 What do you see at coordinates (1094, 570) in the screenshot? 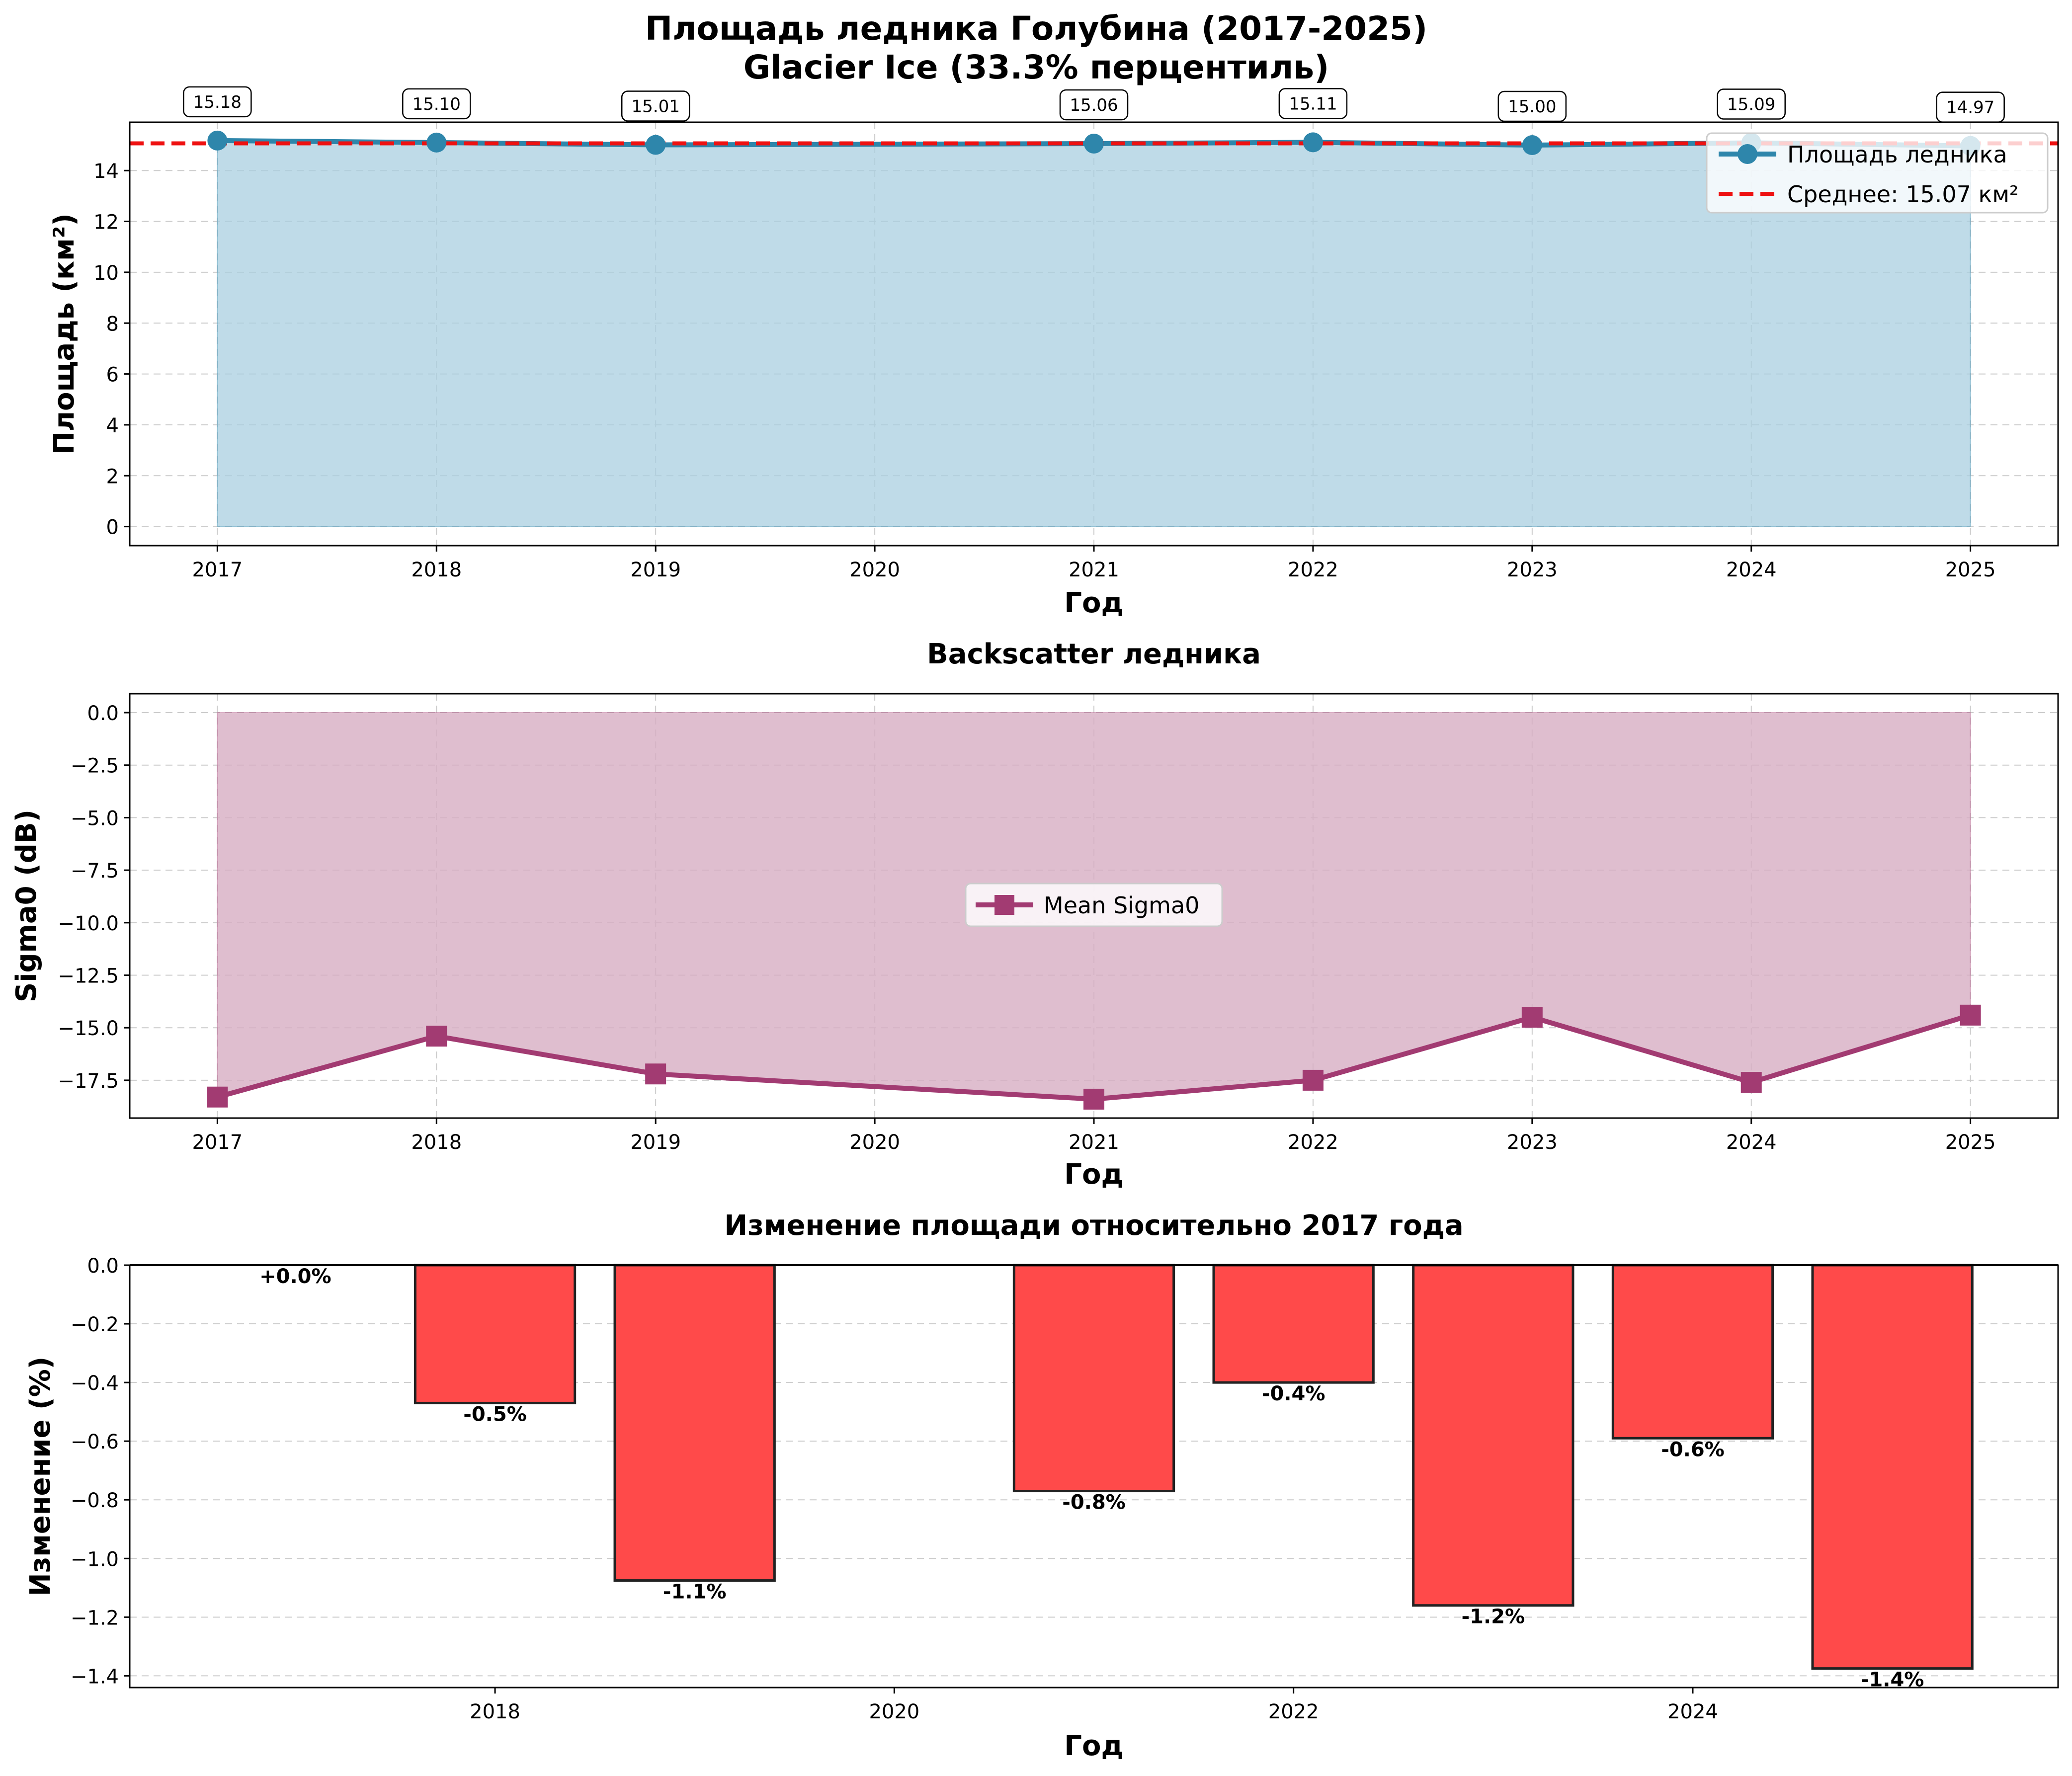
I see `area-x-tick-label: 2021` at bounding box center [1094, 570].